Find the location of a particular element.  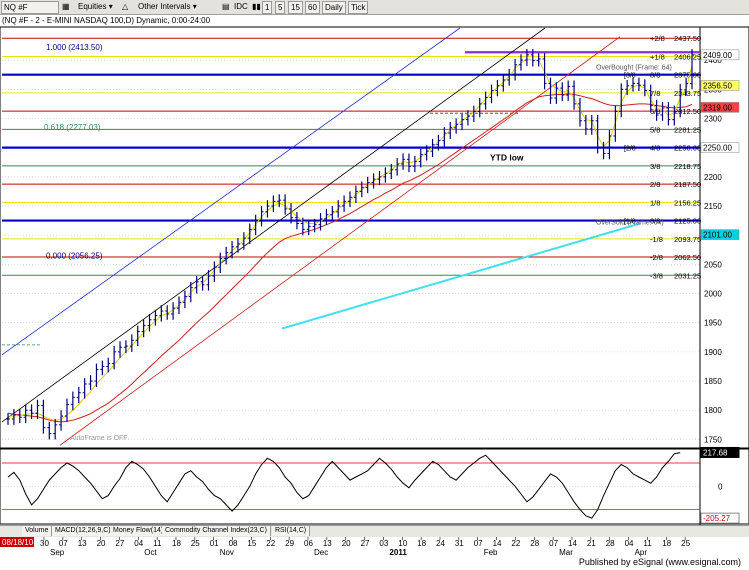

x-tick-label: 04 is located at coordinates (629, 543).